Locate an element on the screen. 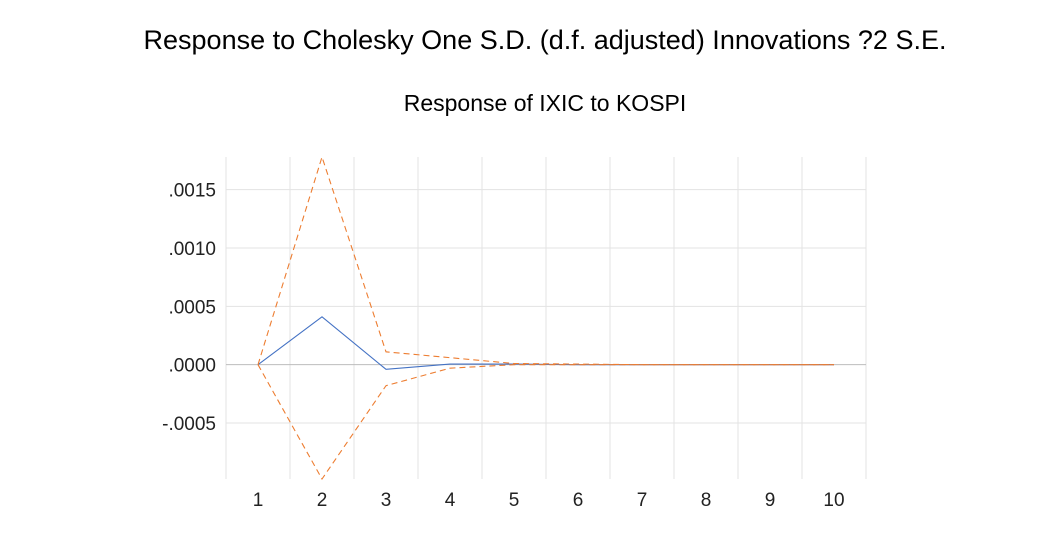 Image resolution: width=1048 pixels, height=547 pixels. x-tick-label: 9 is located at coordinates (770, 500).